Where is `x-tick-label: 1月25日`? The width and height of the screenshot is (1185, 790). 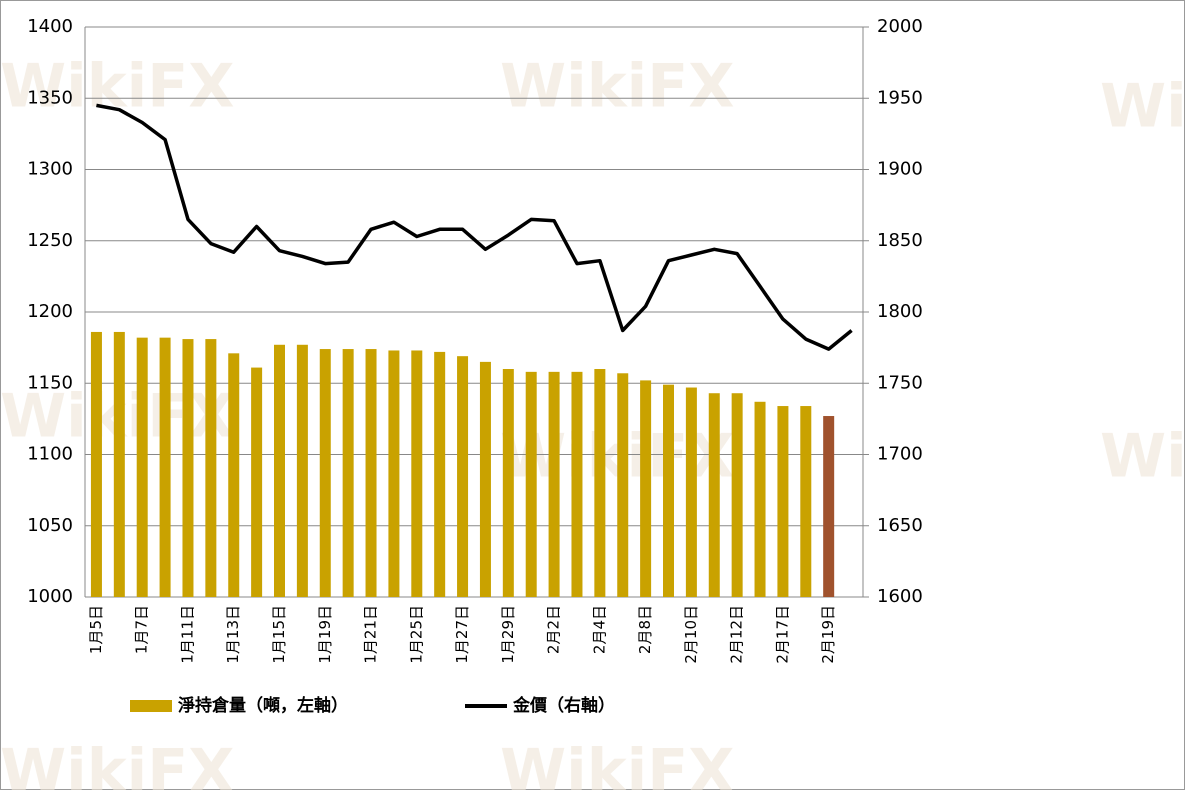 x-tick-label: 1月25日 is located at coordinates (416, 634).